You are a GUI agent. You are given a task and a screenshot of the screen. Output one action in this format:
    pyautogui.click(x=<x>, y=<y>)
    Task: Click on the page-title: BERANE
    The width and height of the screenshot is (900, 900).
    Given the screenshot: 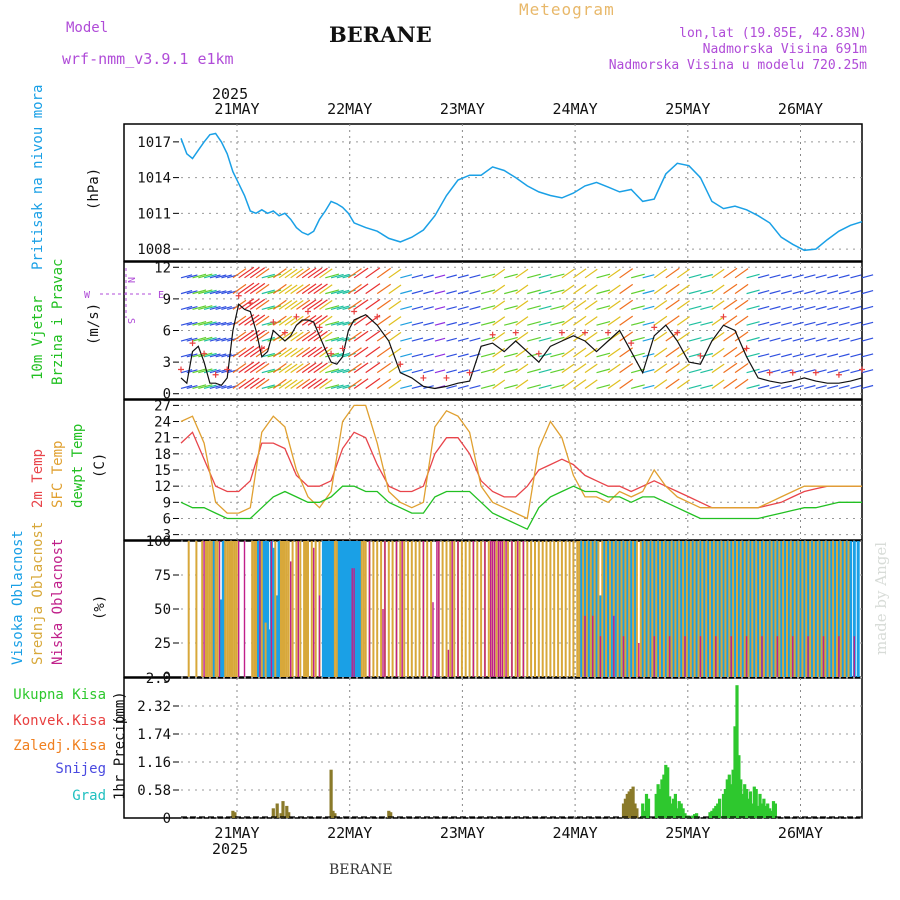 What is the action you would take?
    pyautogui.click(x=380, y=34)
    